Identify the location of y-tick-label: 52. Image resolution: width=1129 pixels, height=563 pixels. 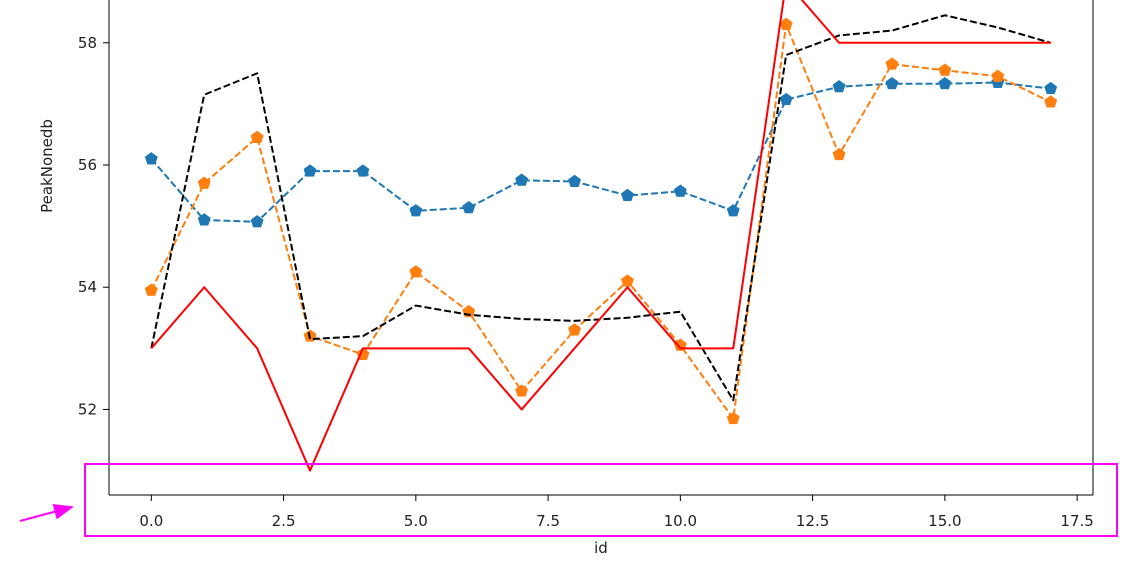
(87, 409).